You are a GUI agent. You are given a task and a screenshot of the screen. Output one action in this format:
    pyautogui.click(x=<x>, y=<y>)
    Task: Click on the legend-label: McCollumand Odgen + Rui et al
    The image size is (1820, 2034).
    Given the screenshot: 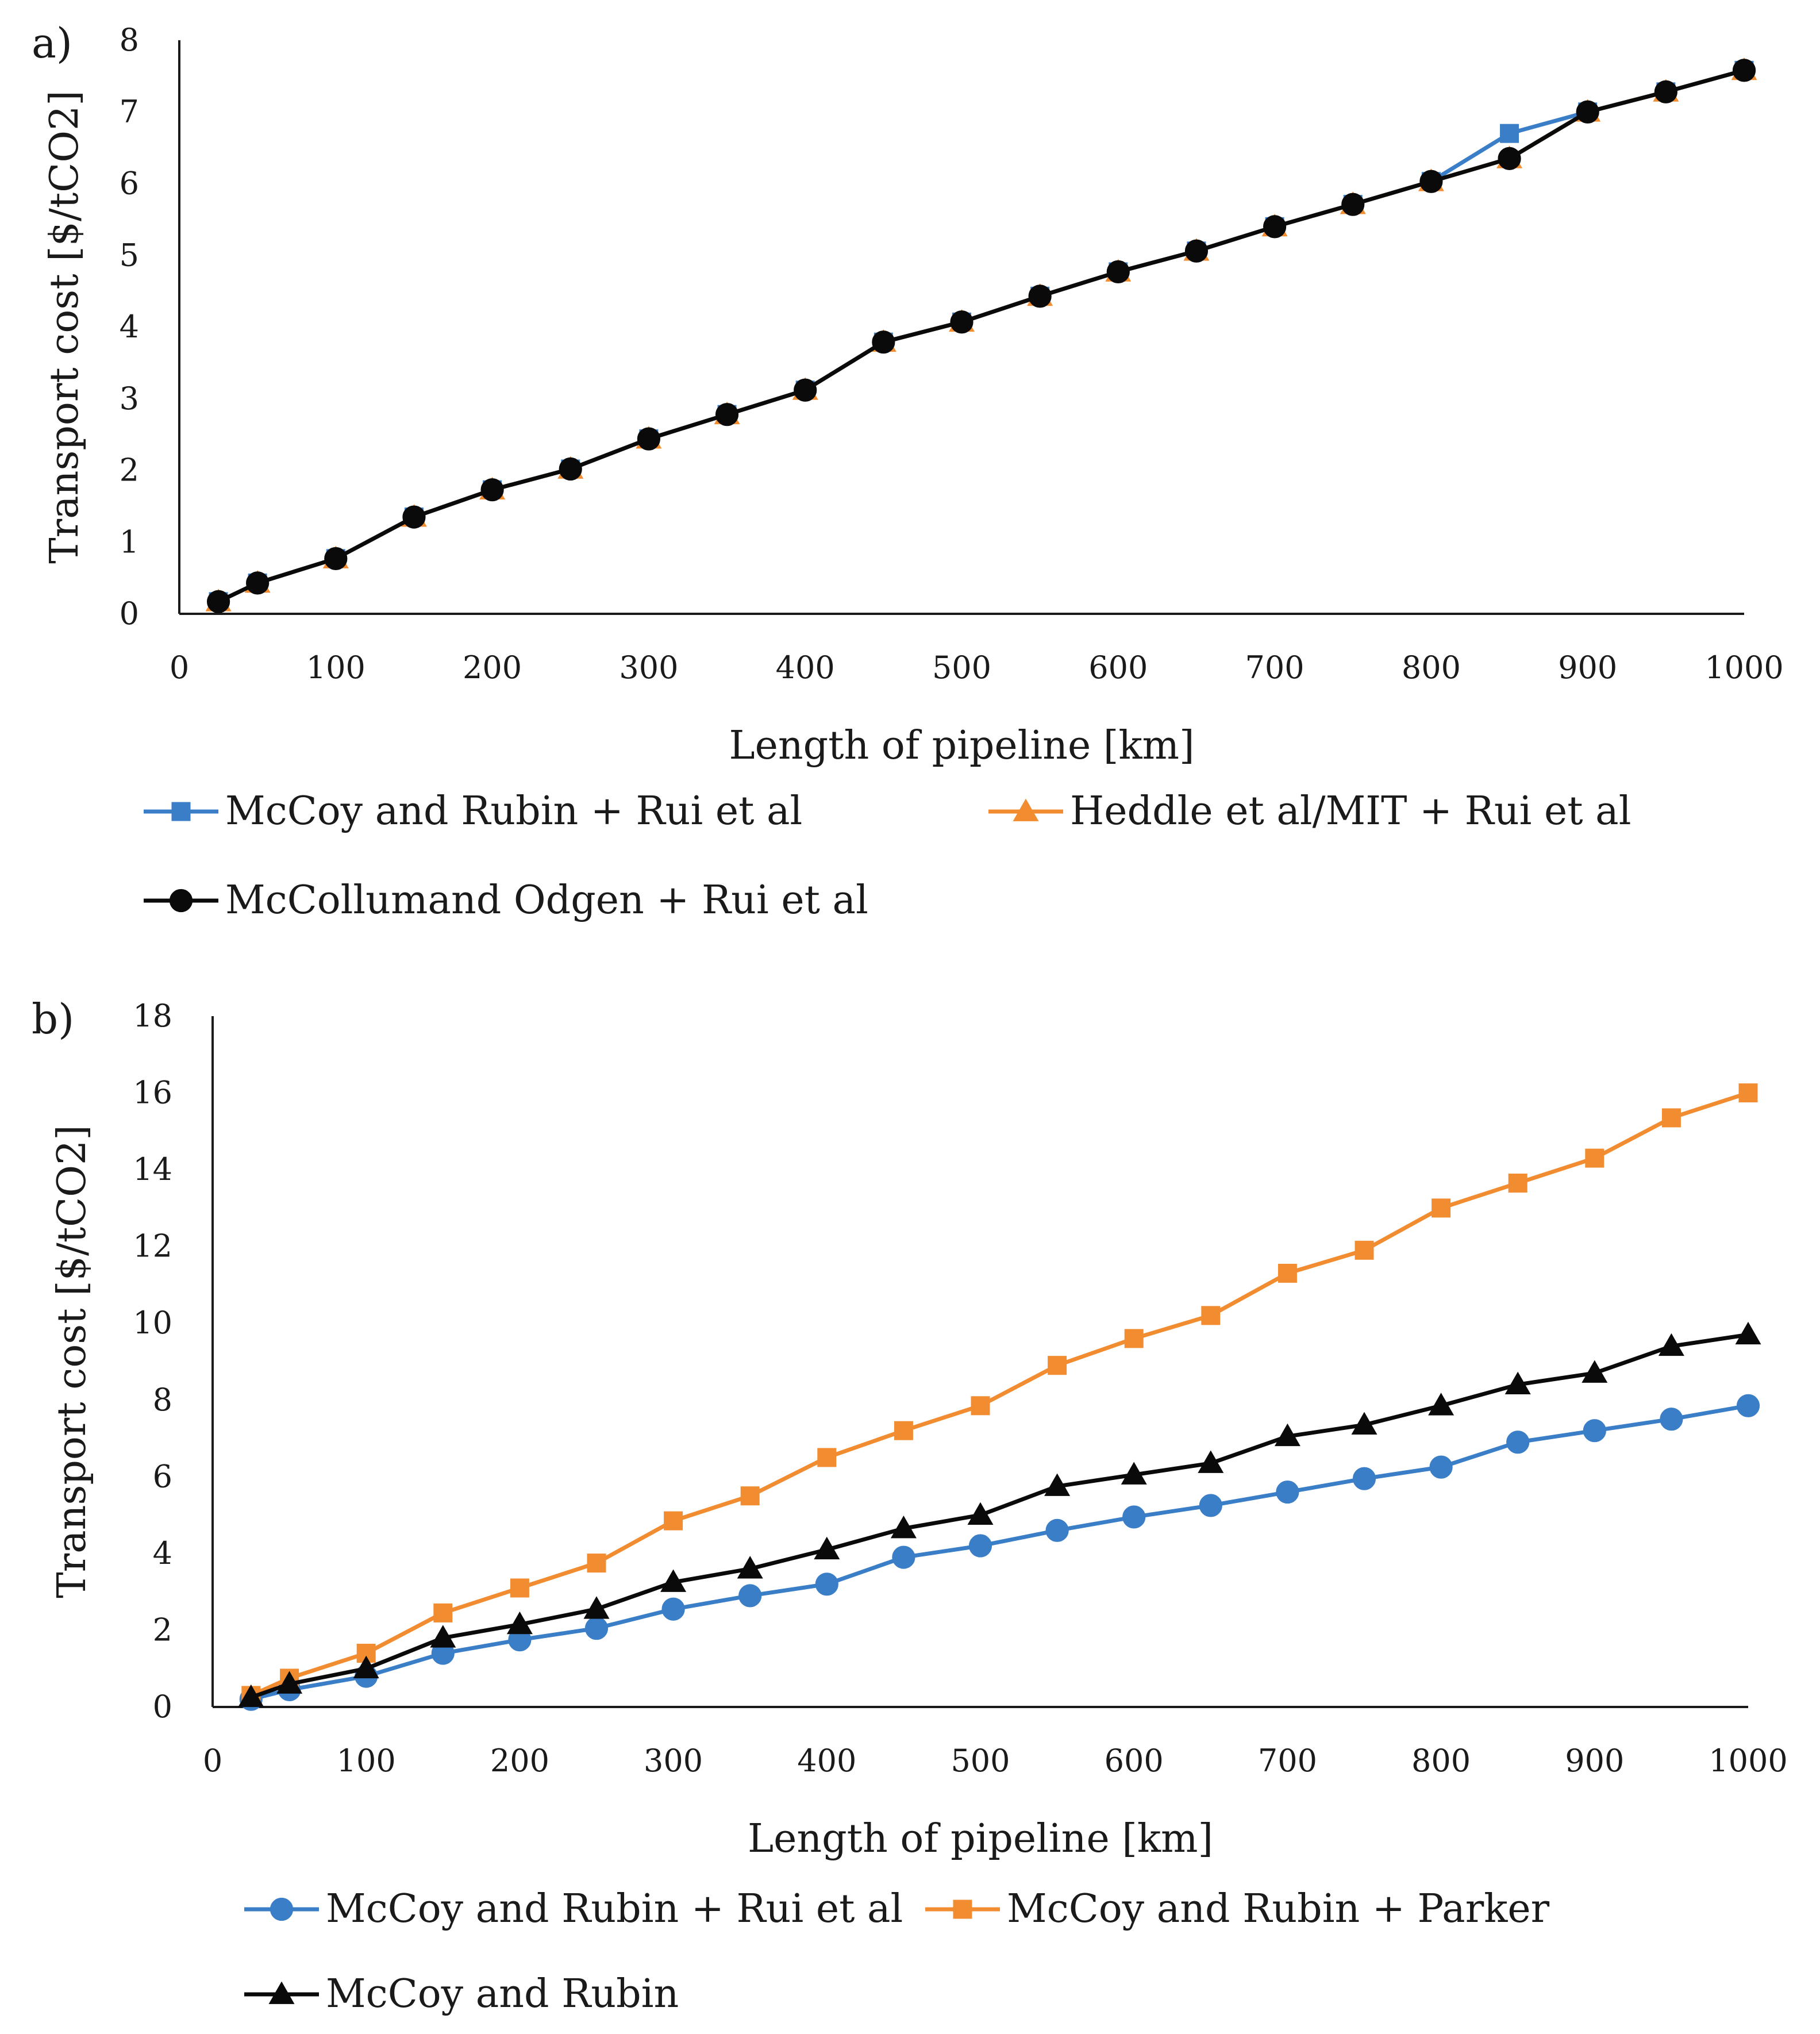 What is the action you would take?
    pyautogui.click(x=546, y=900)
    